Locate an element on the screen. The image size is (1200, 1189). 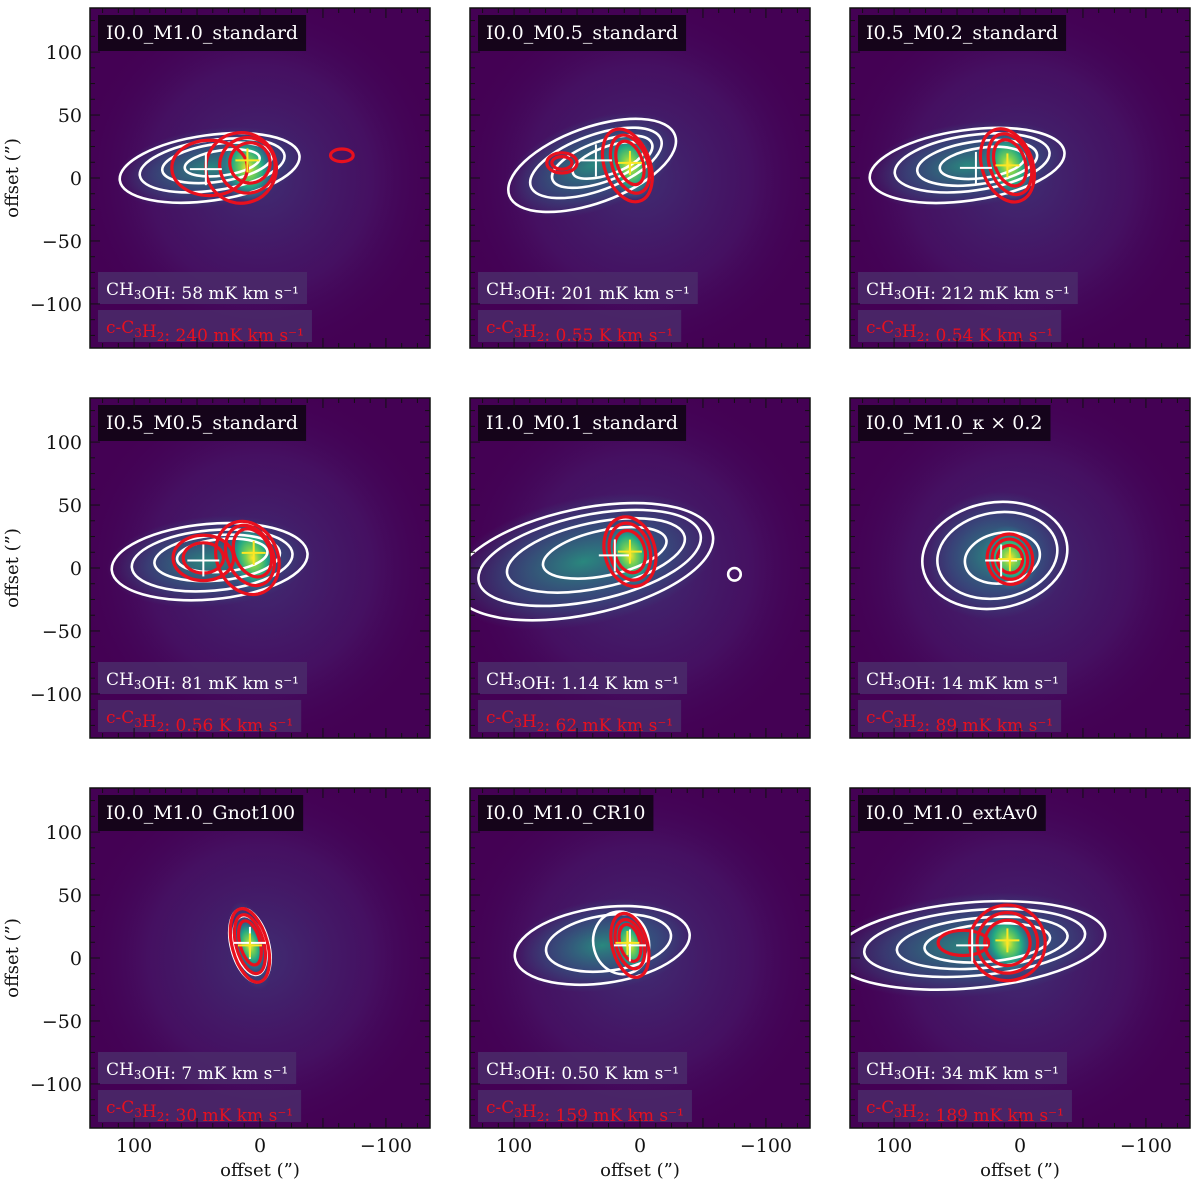
x-tick-label: 100 is located at coordinates (134, 1146).